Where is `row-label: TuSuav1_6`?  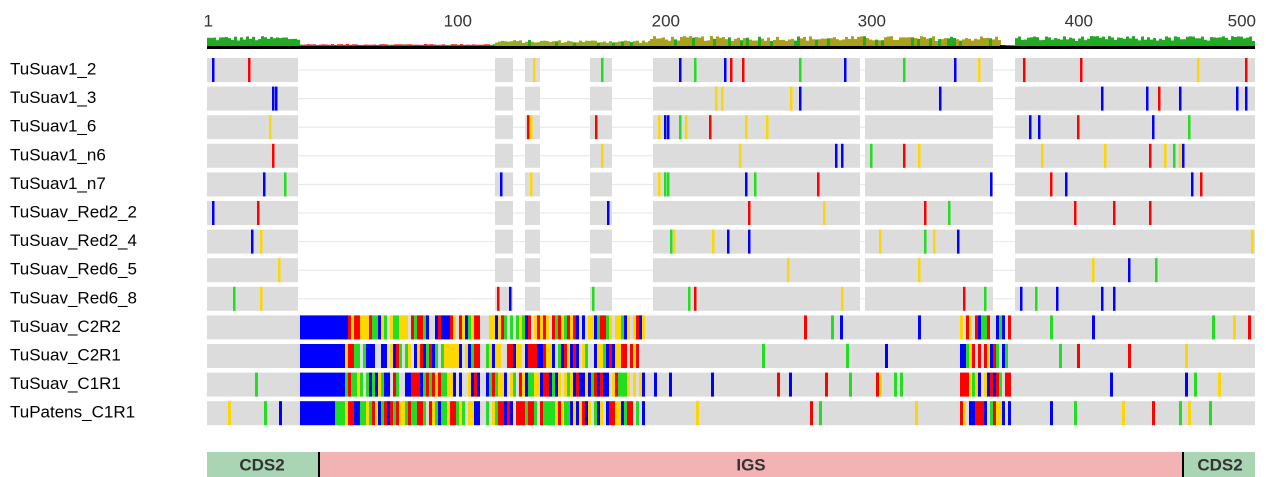 row-label: TuSuav1_6 is located at coordinates (53, 126).